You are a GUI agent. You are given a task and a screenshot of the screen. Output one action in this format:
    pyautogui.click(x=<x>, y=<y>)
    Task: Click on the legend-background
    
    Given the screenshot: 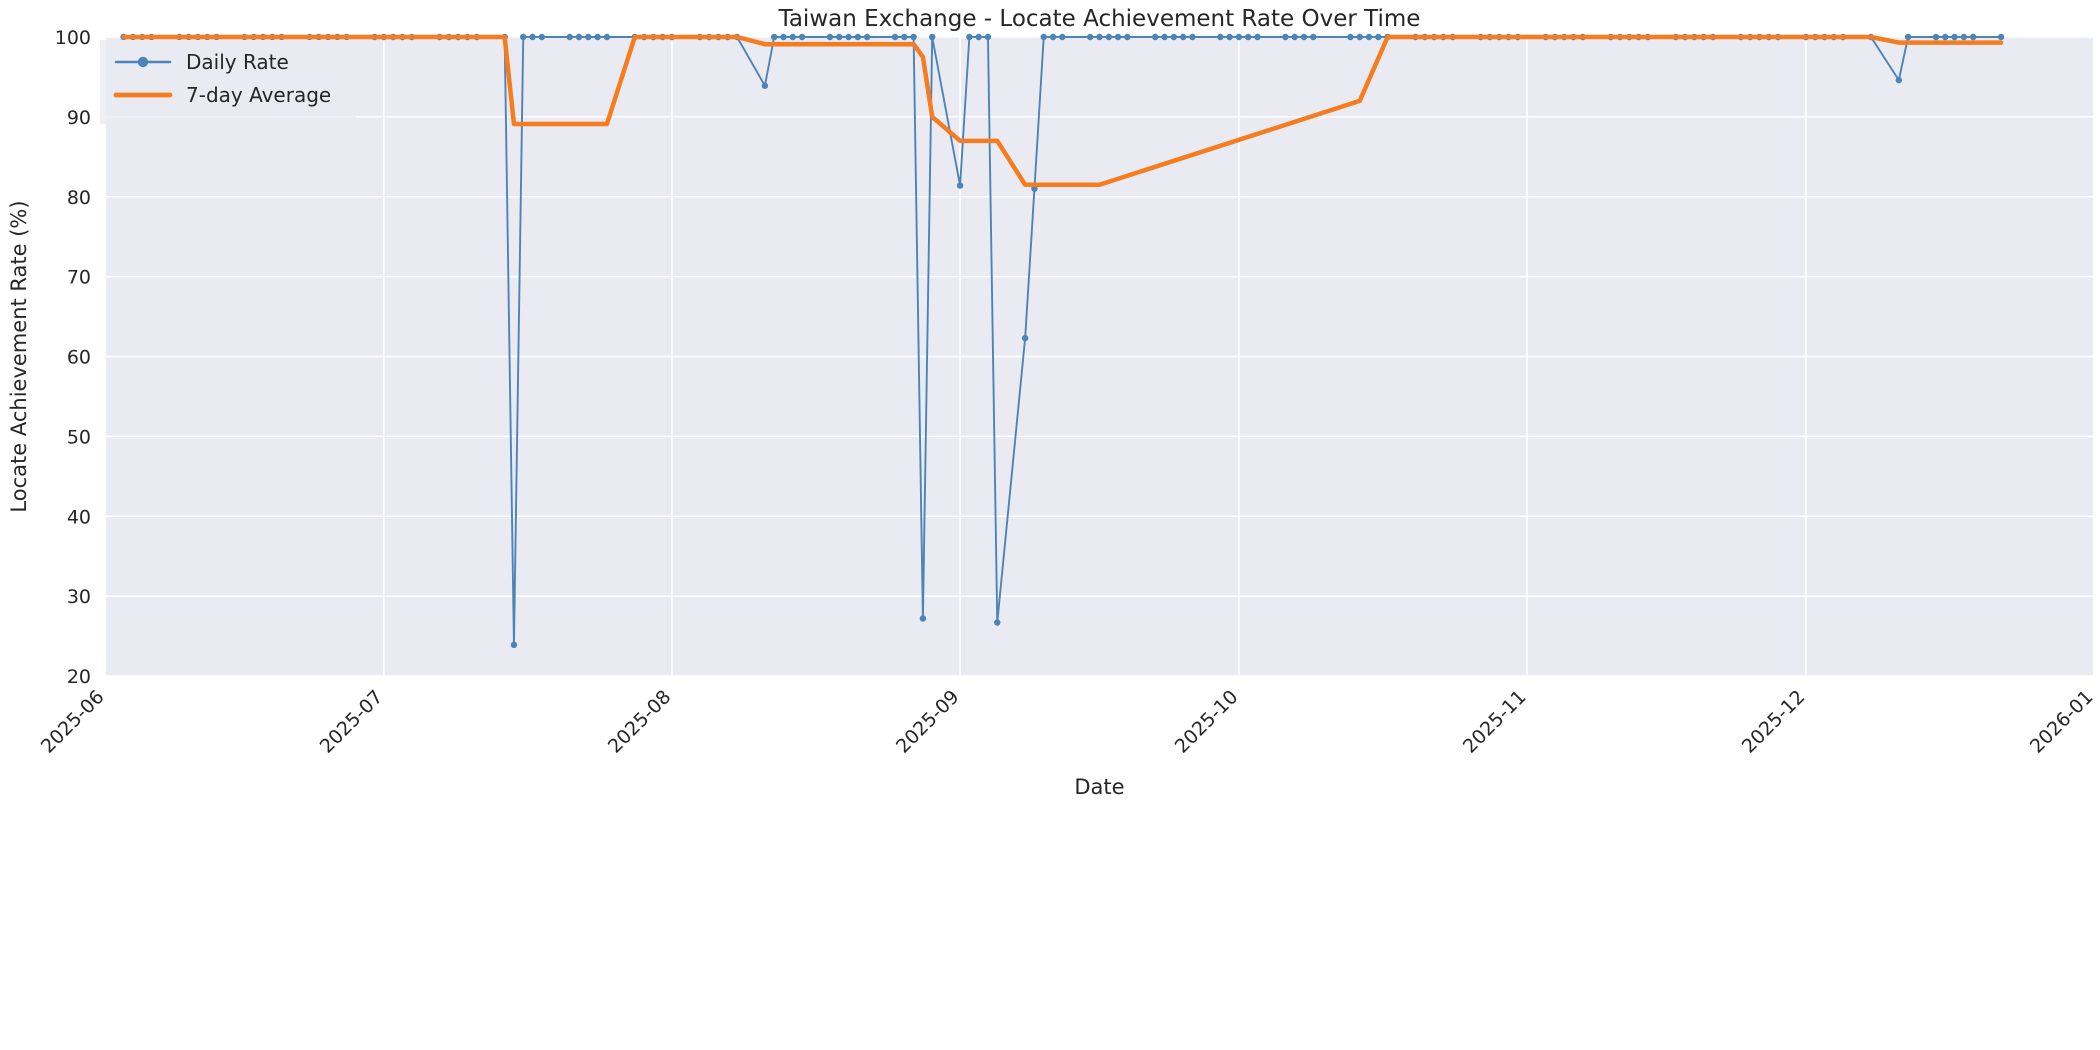 What is the action you would take?
    pyautogui.click(x=228, y=82)
    